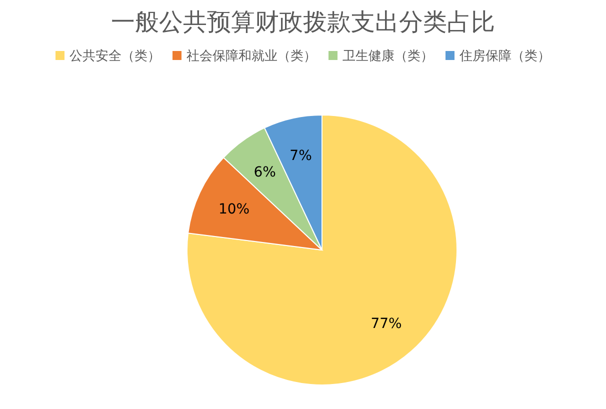 The image size is (606, 409). Describe the element at coordinates (301, 156) in the screenshot. I see `data-label: 7%` at that location.